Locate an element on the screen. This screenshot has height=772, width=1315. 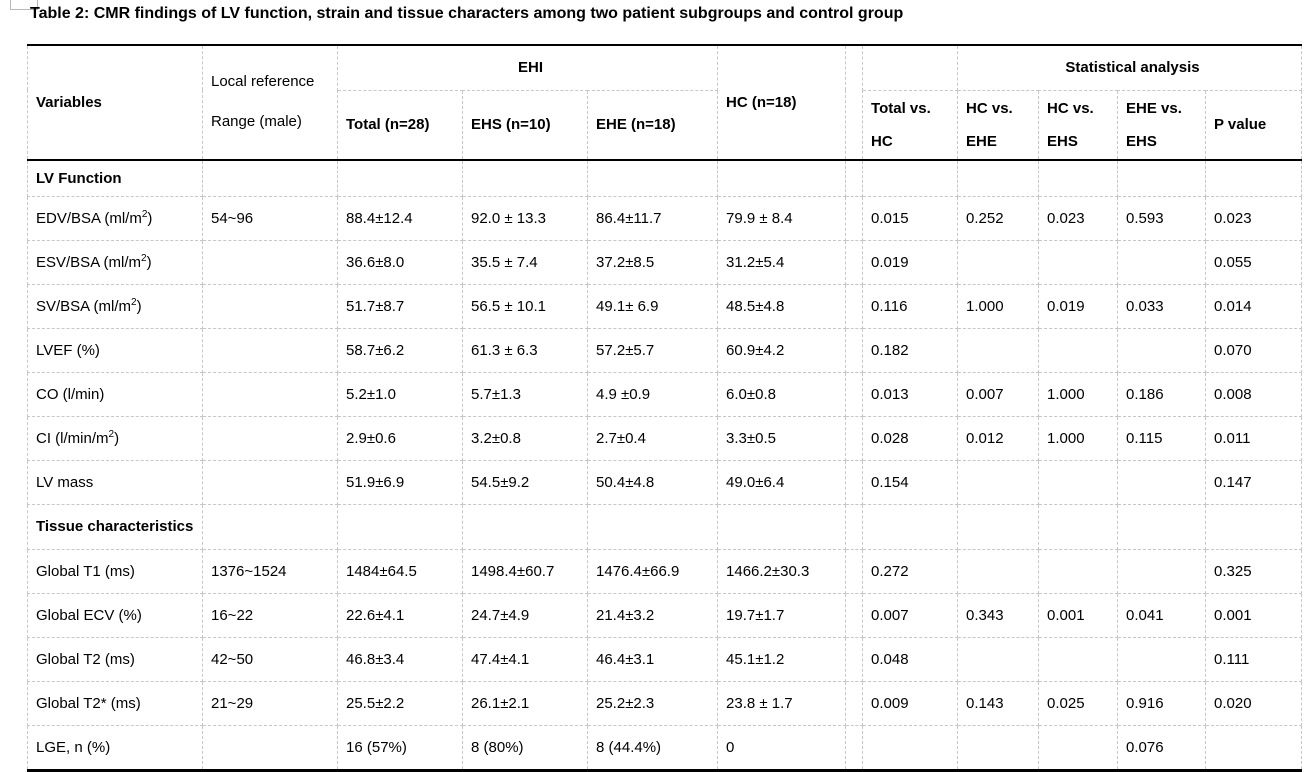
local-range-cell: 42~50 is located at coordinates (270, 659).